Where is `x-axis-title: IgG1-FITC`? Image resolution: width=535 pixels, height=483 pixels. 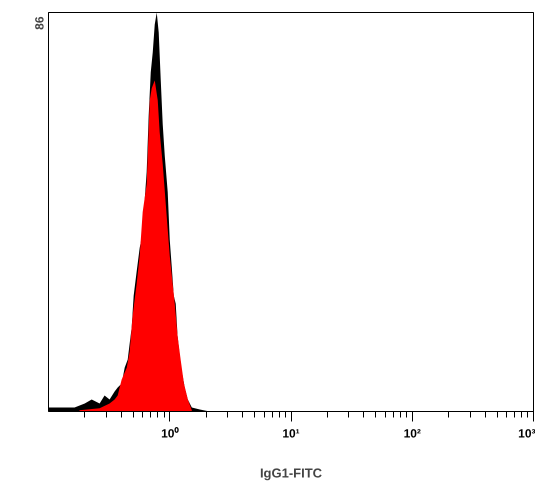
x-axis-title: IgG1-FITC is located at coordinates (291, 473).